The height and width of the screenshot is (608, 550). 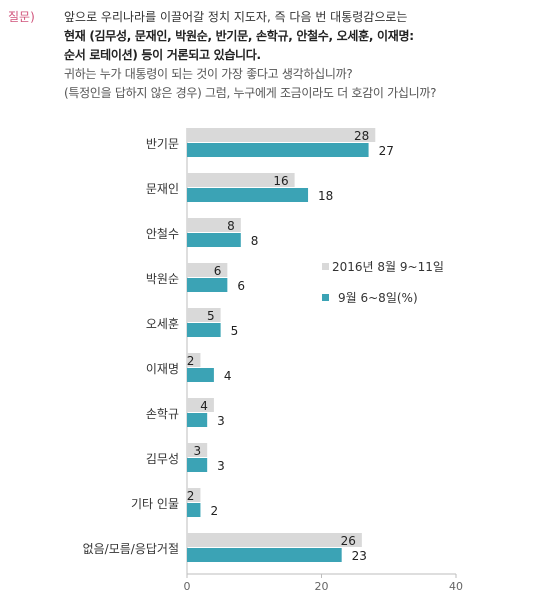 I want to click on category-label: 안철수, so click(x=162, y=234).